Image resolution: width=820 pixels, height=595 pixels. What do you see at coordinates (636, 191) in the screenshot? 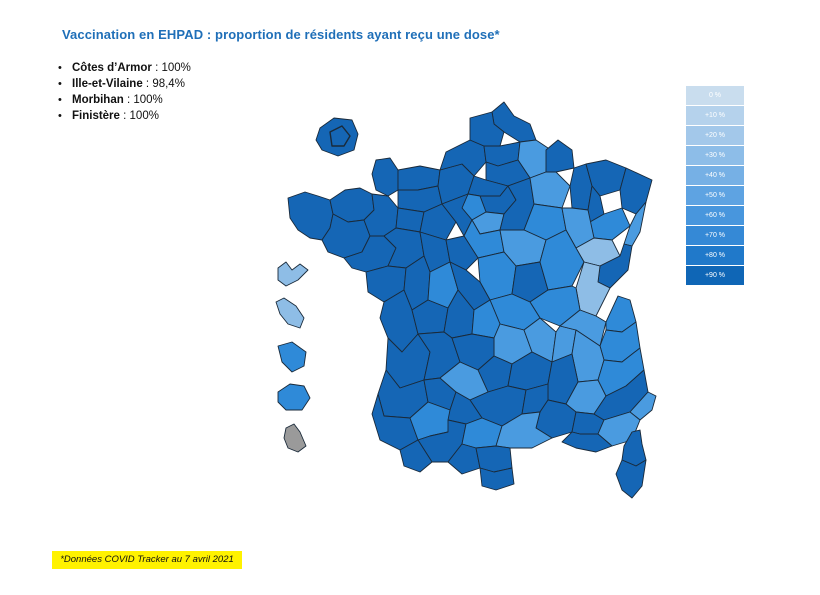
I see `department-bas-rhin` at bounding box center [636, 191].